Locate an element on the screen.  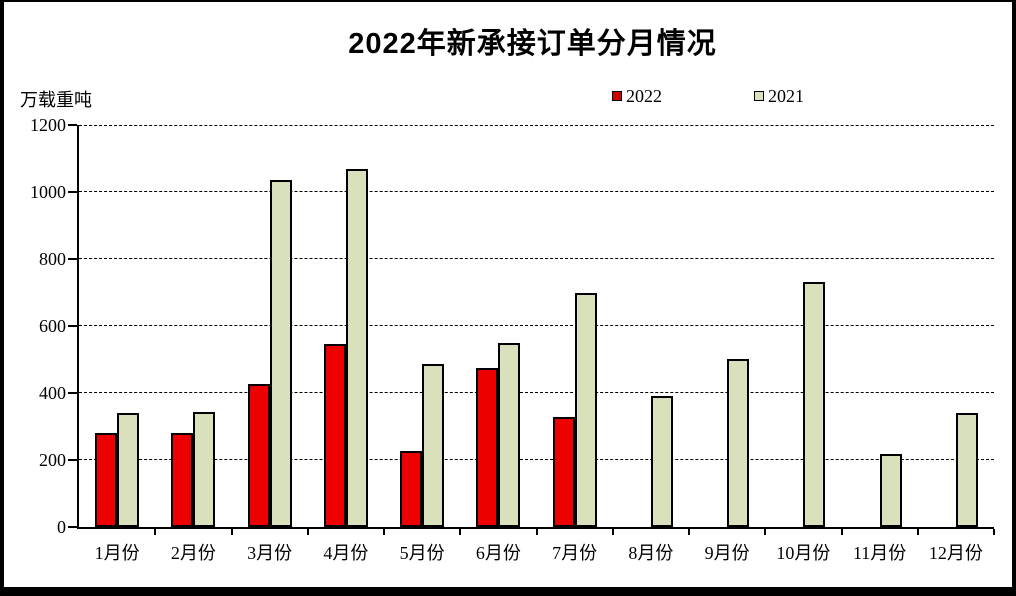
bar-2022-2月份 is located at coordinates (182, 480).